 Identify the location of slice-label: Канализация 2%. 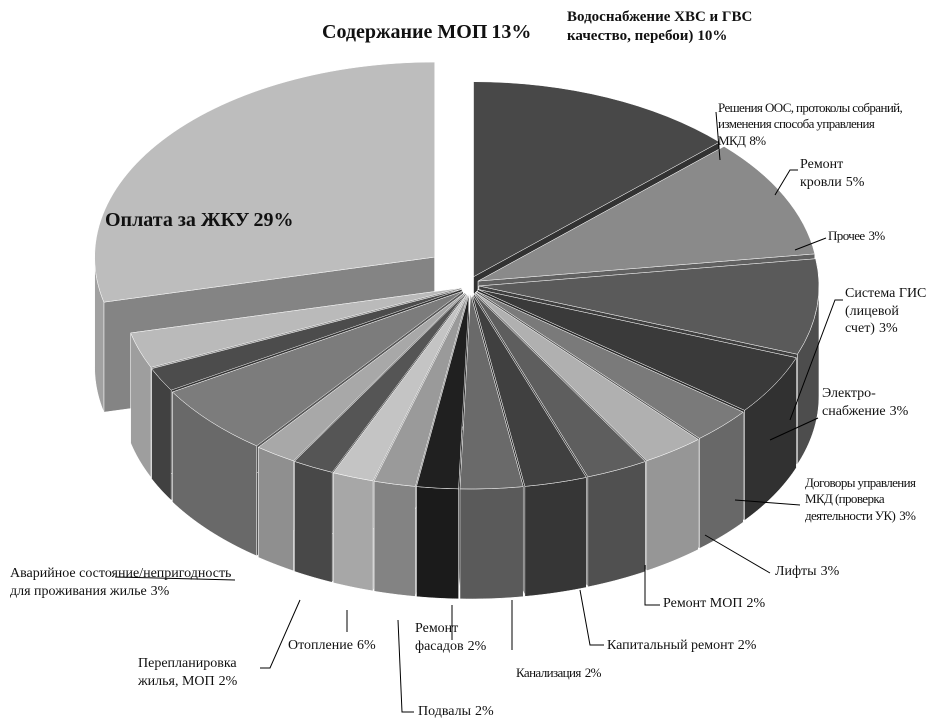
(581, 673).